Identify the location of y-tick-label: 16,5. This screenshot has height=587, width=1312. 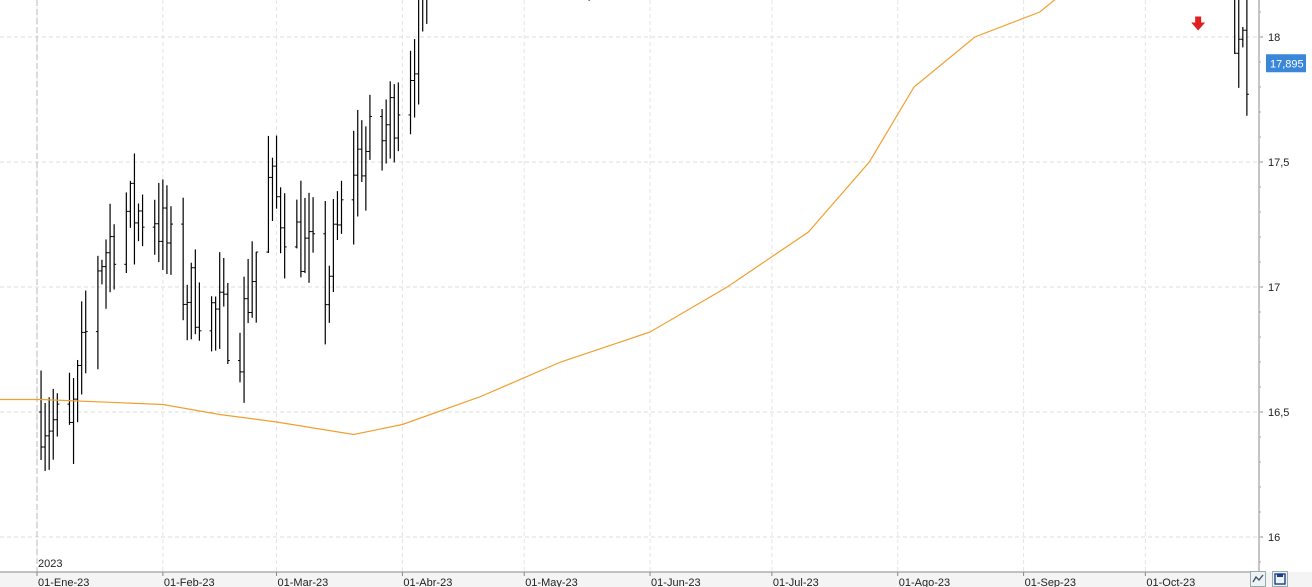
(1278, 413).